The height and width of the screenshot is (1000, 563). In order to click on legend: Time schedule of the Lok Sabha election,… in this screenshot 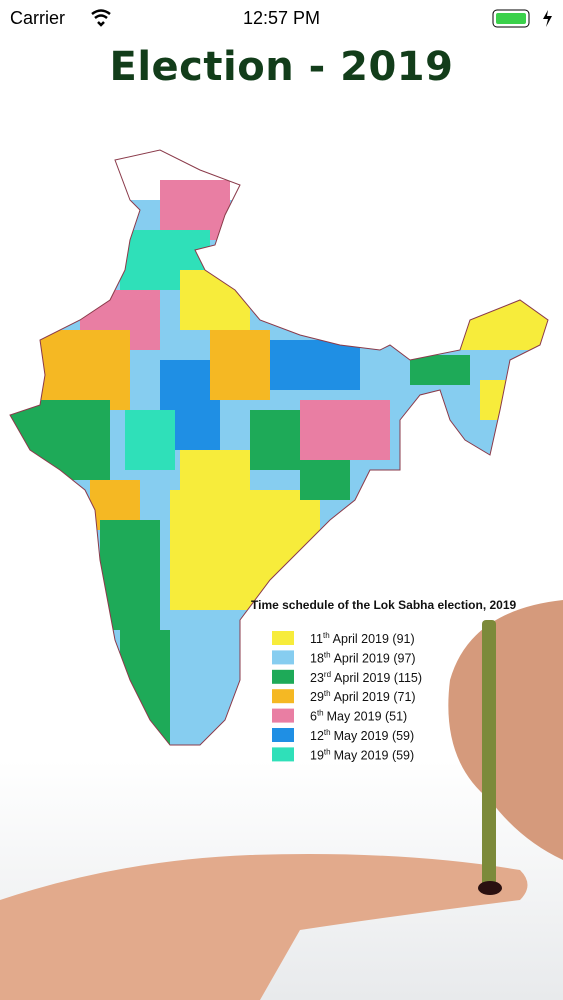, I will do `click(384, 680)`.